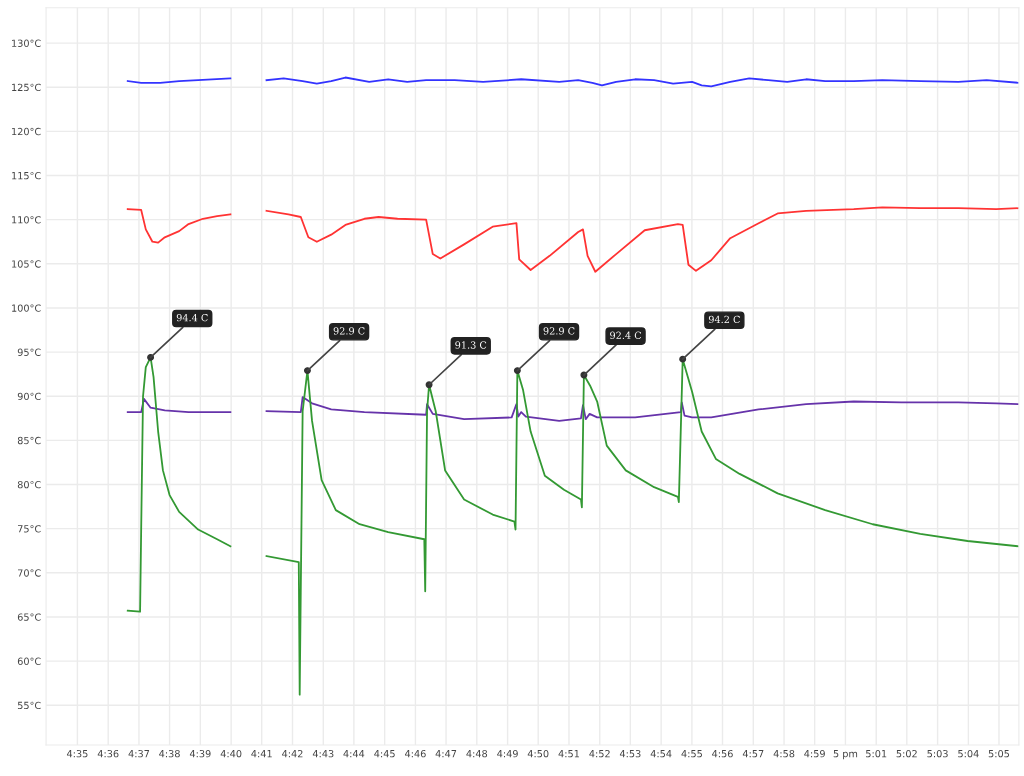 Image resolution: width=1024 pixels, height=776 pixels. I want to click on annotation: 92.4 C, so click(626, 335).